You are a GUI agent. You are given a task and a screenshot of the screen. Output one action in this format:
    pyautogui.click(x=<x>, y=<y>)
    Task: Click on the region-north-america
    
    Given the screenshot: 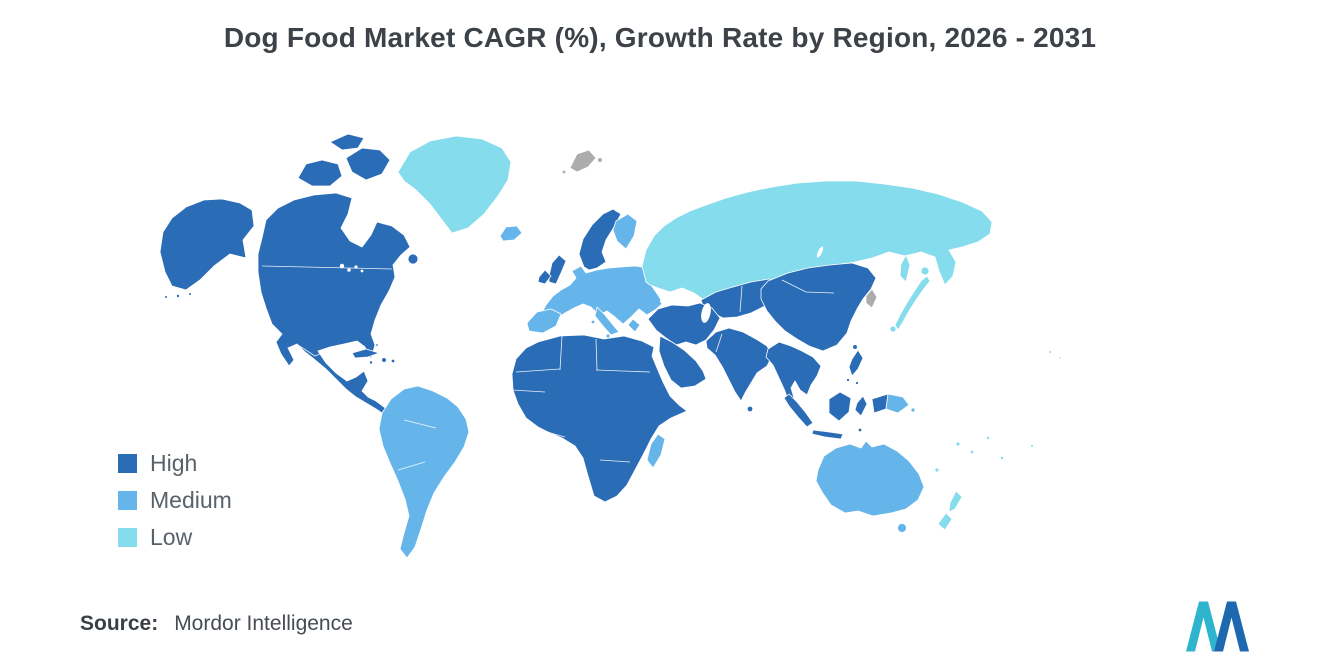 What is the action you would take?
    pyautogui.click(x=289, y=274)
    